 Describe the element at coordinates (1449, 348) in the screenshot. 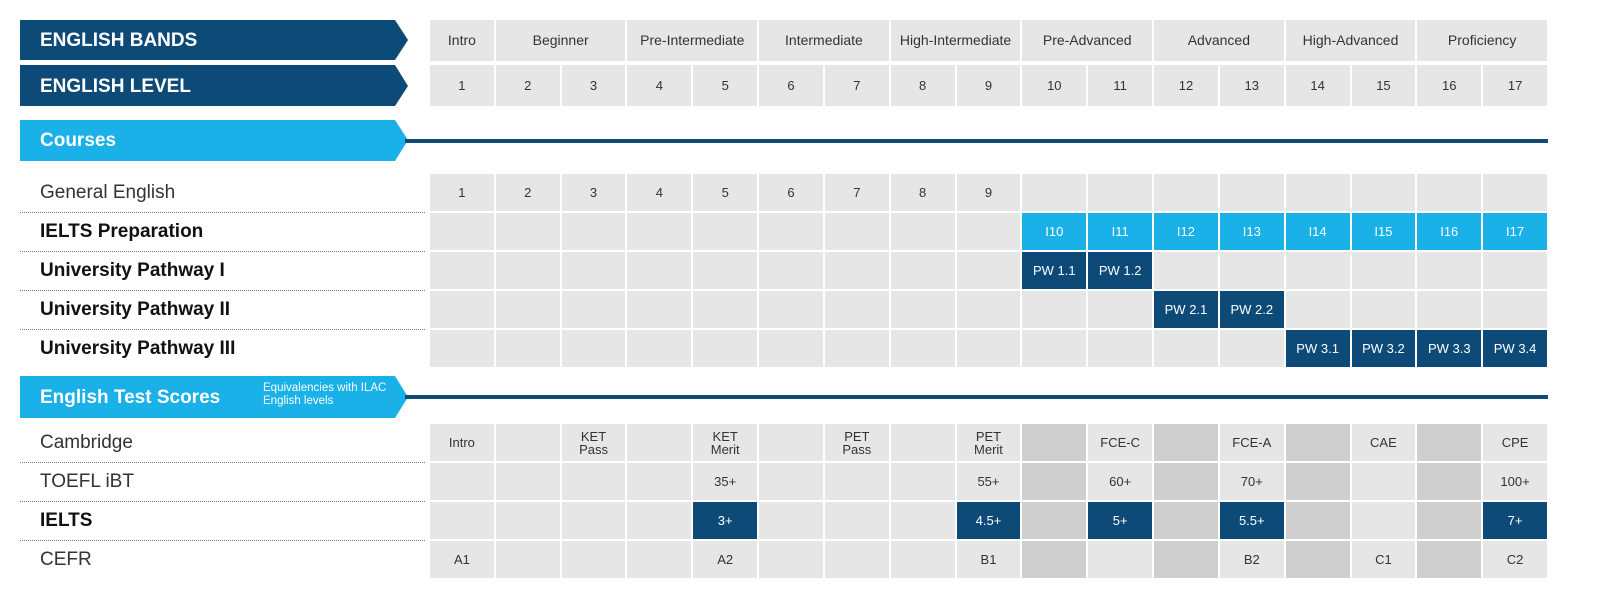

I see `grid-cell: PW 3.3` at that location.